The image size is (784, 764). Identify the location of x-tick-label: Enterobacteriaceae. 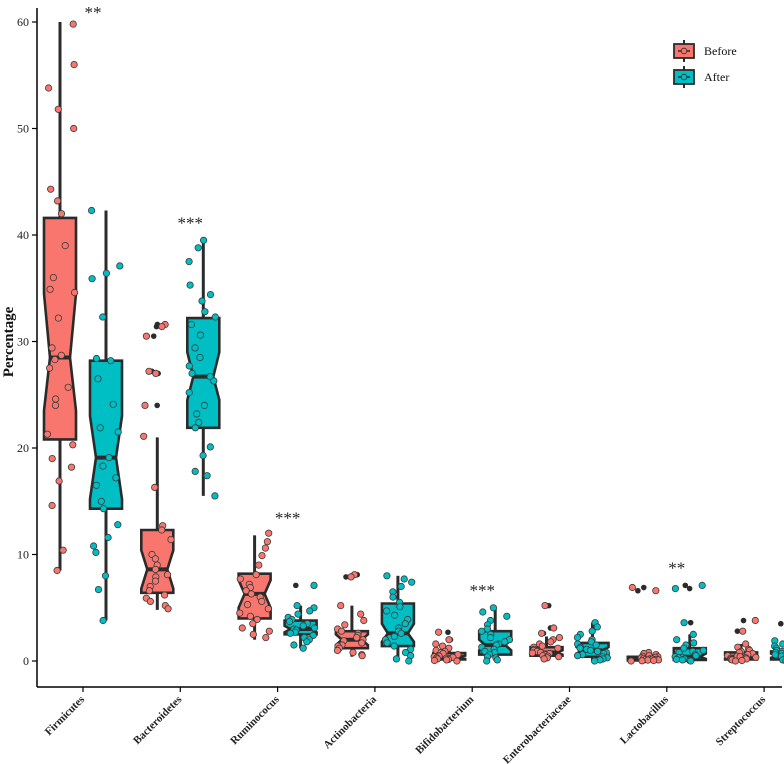
(537, 729).